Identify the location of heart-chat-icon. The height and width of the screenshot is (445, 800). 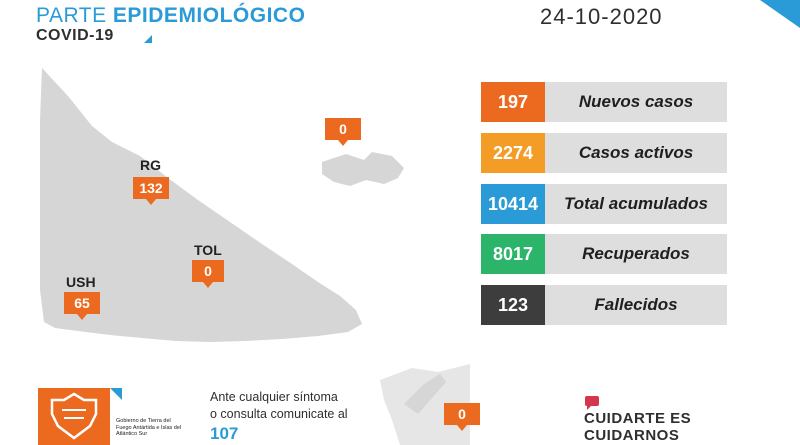
(592, 403).